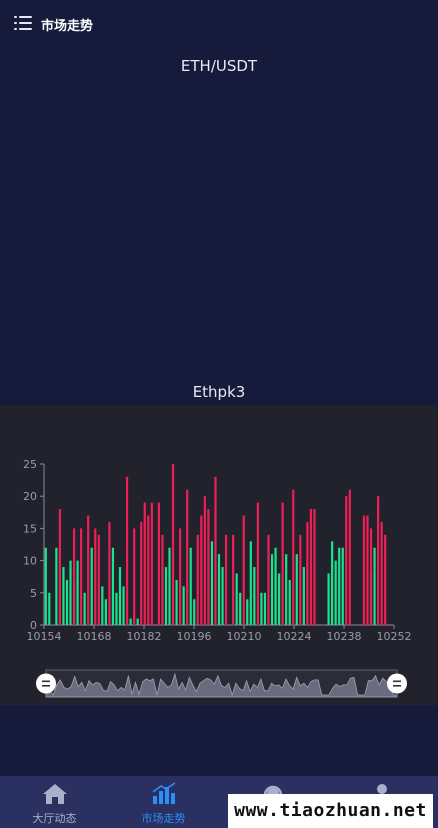  I want to click on y-tick-label: 15, so click(30, 528).